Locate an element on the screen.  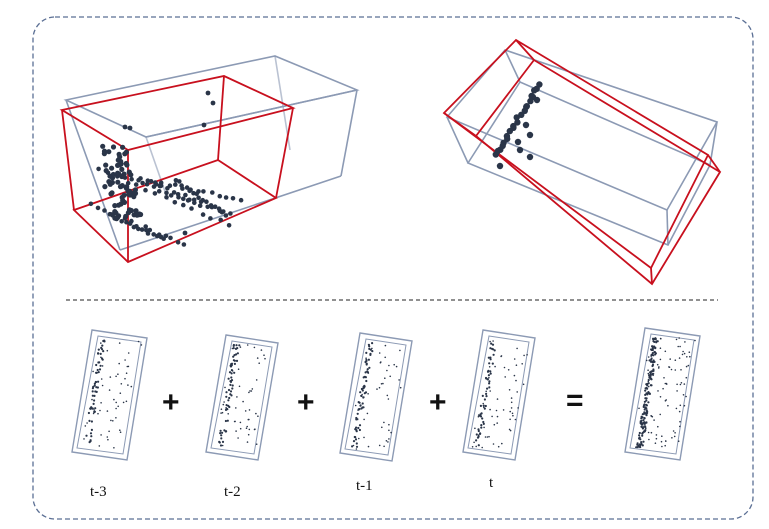
frame-outline is located at coordinates (109, 395).